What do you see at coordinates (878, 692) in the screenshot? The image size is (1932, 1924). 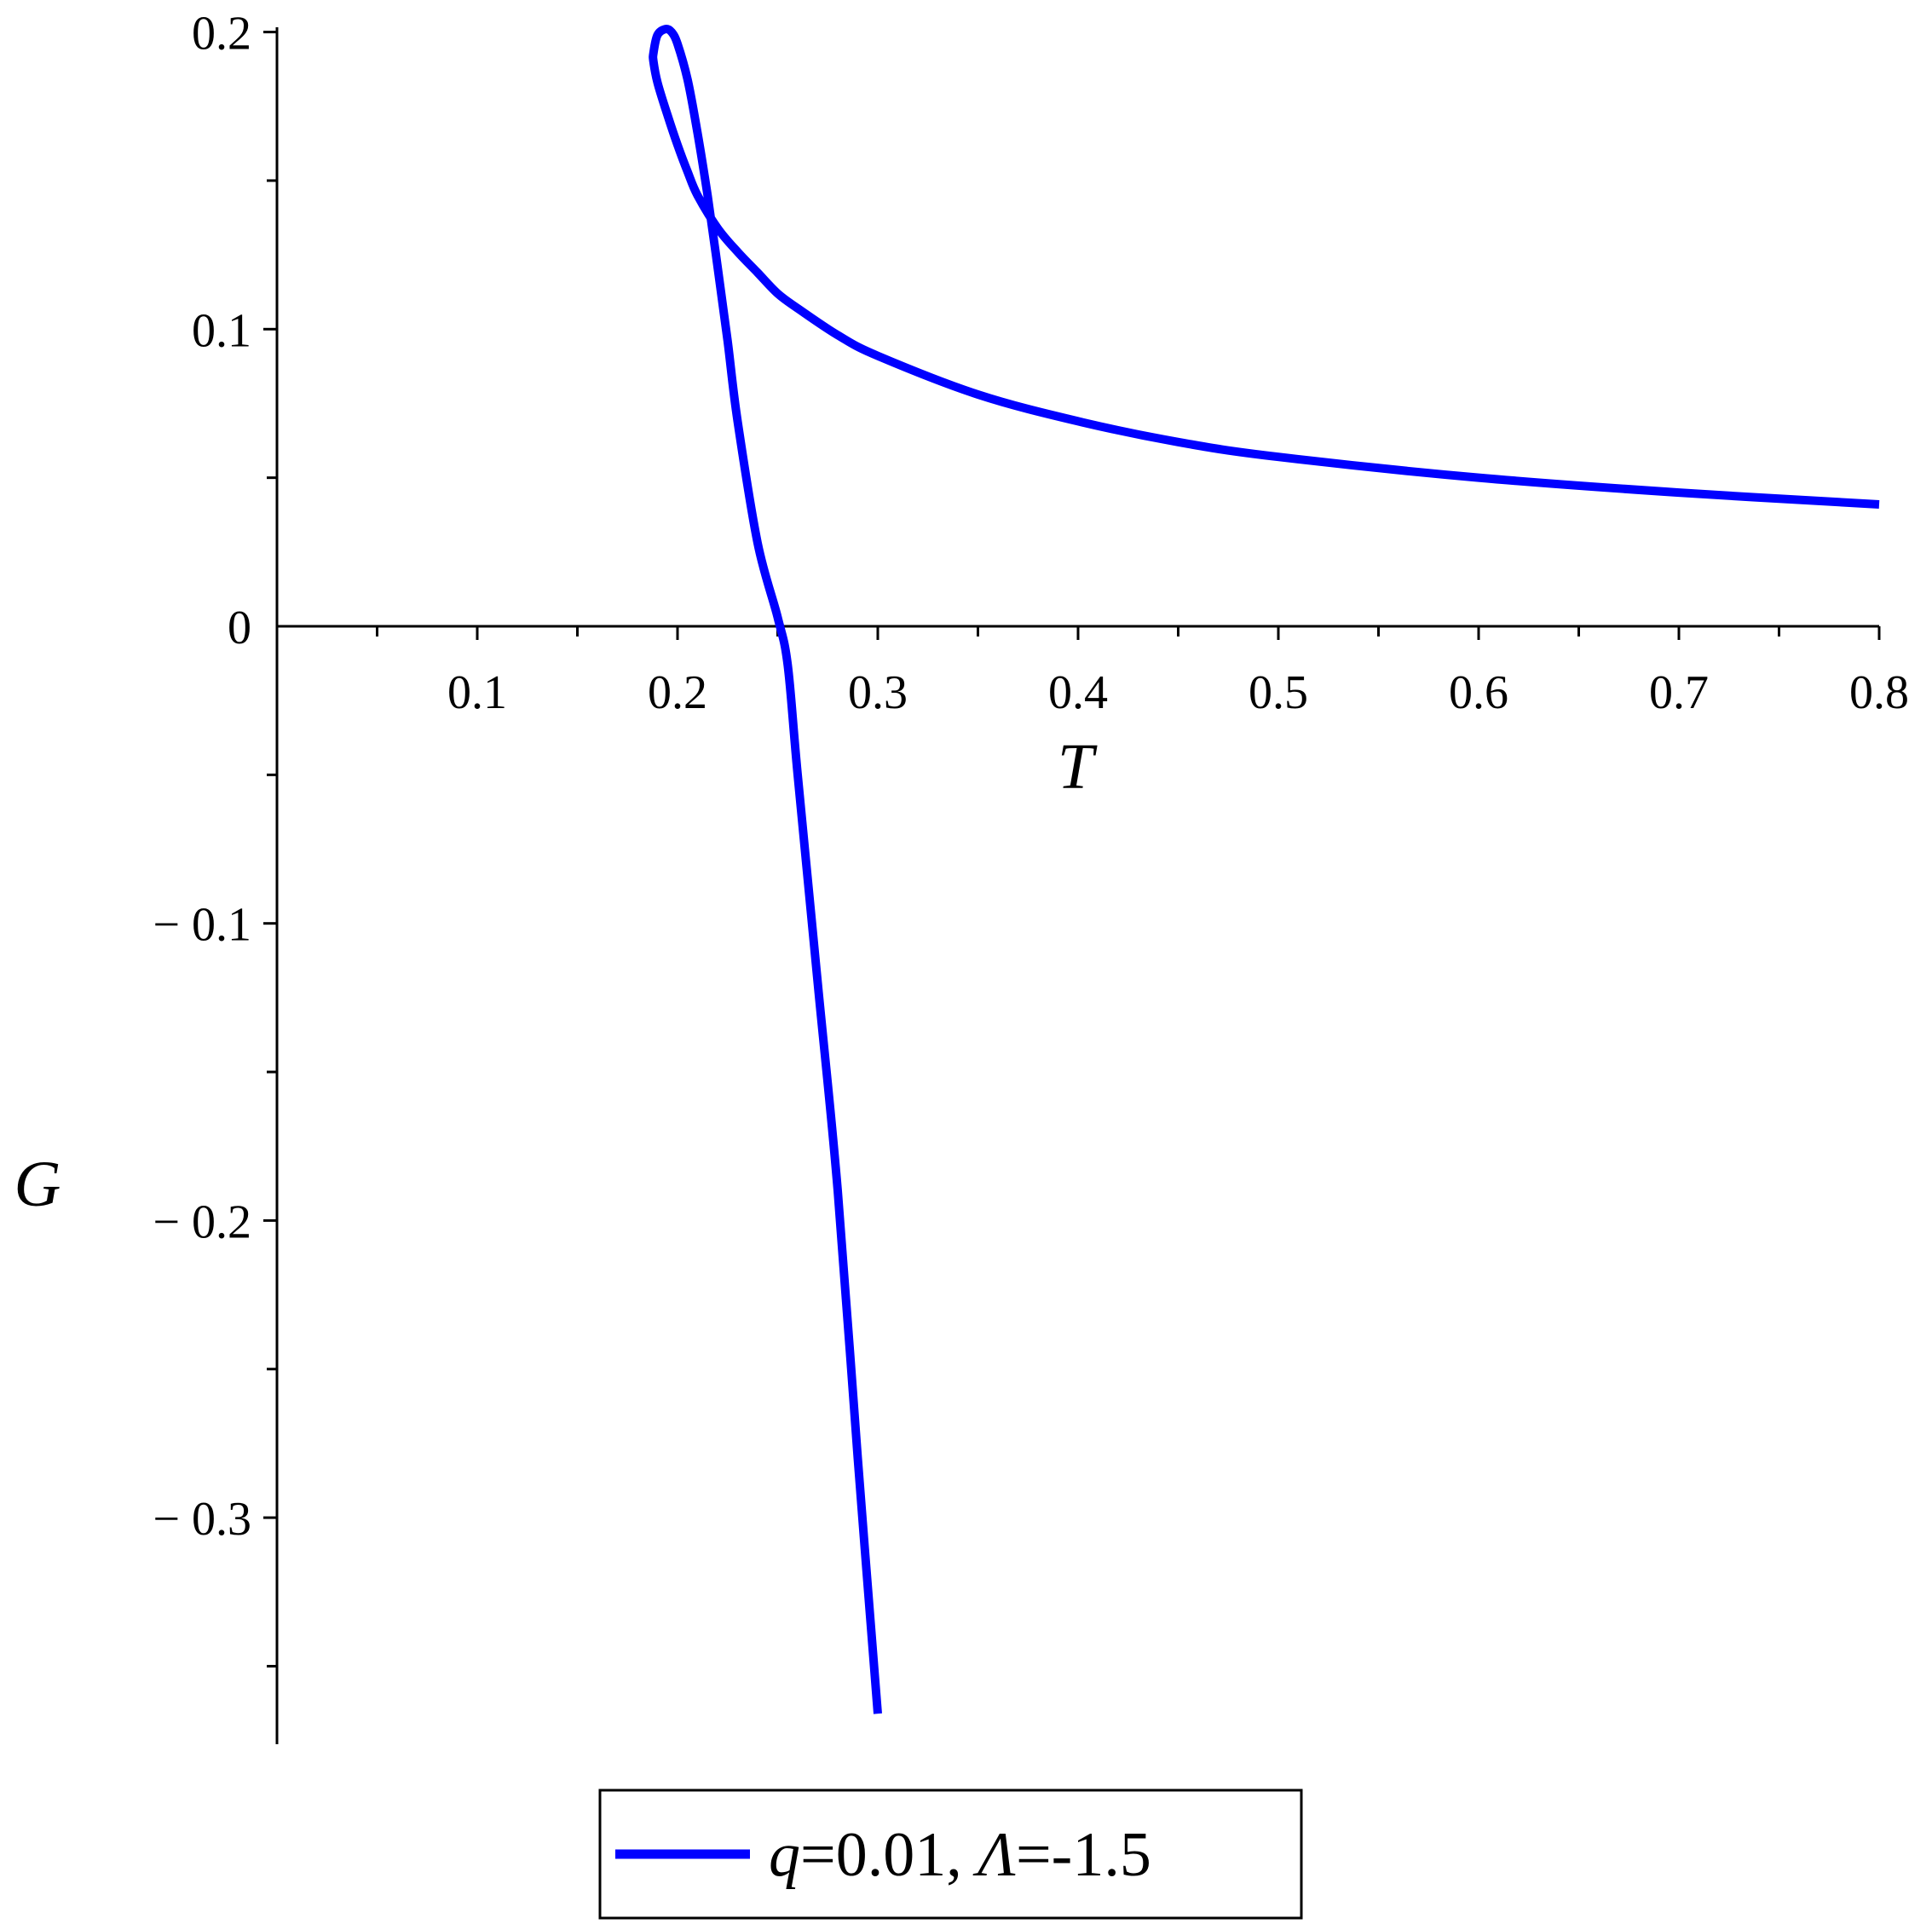 I see `x-tick-label: 0.3` at bounding box center [878, 692].